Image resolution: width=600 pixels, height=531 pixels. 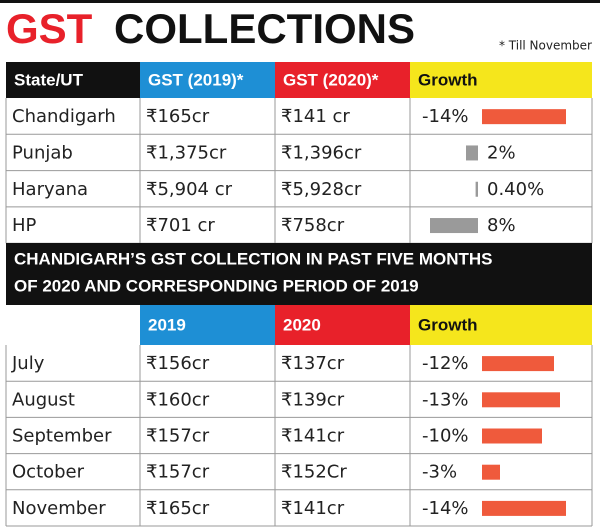 I want to click on row-name: July, so click(x=28, y=363).